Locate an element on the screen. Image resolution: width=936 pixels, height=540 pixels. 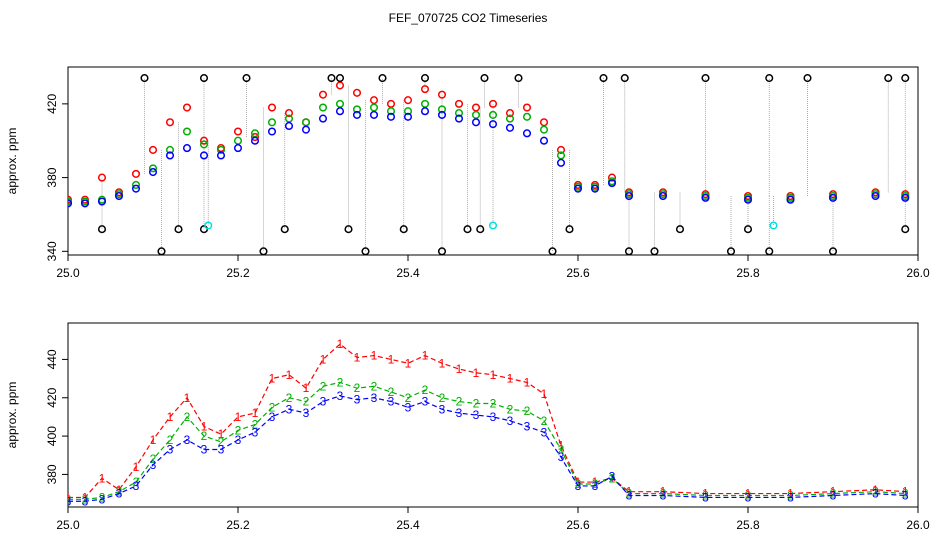
series-flag-cal is located at coordinates (491, 225).